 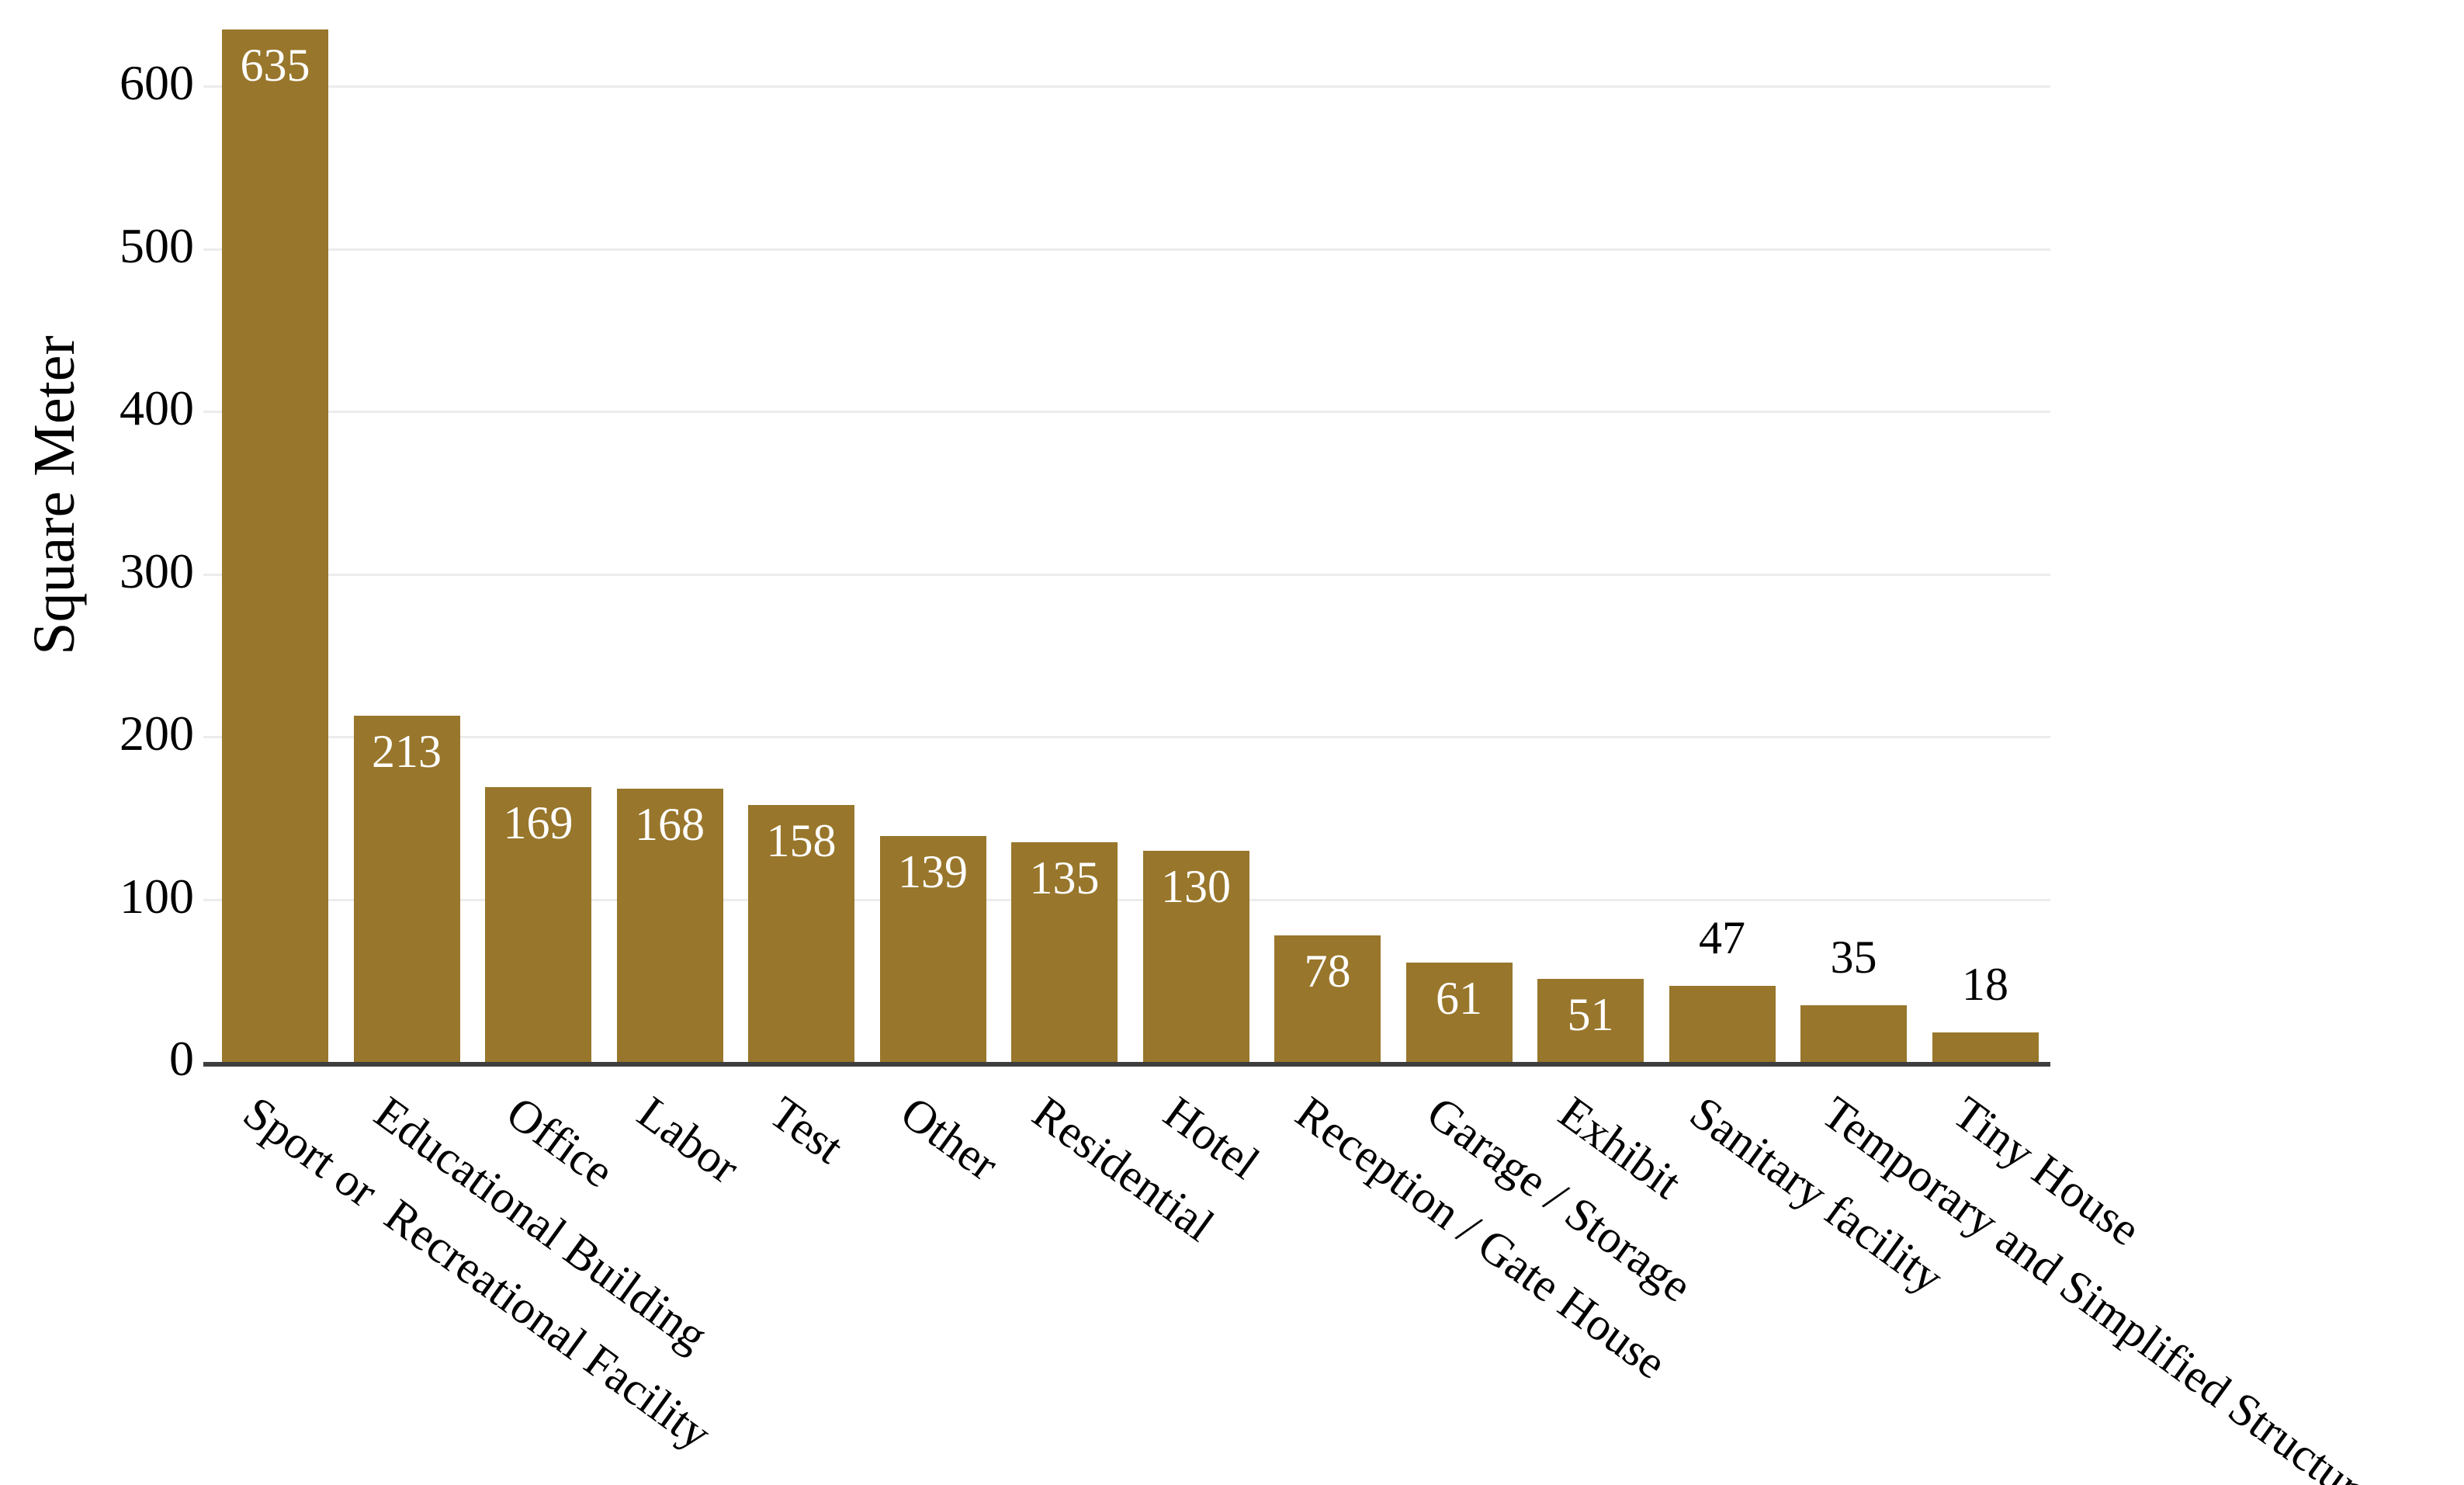 What do you see at coordinates (1590, 1015) in the screenshot?
I see `bar-value-label: 51` at bounding box center [1590, 1015].